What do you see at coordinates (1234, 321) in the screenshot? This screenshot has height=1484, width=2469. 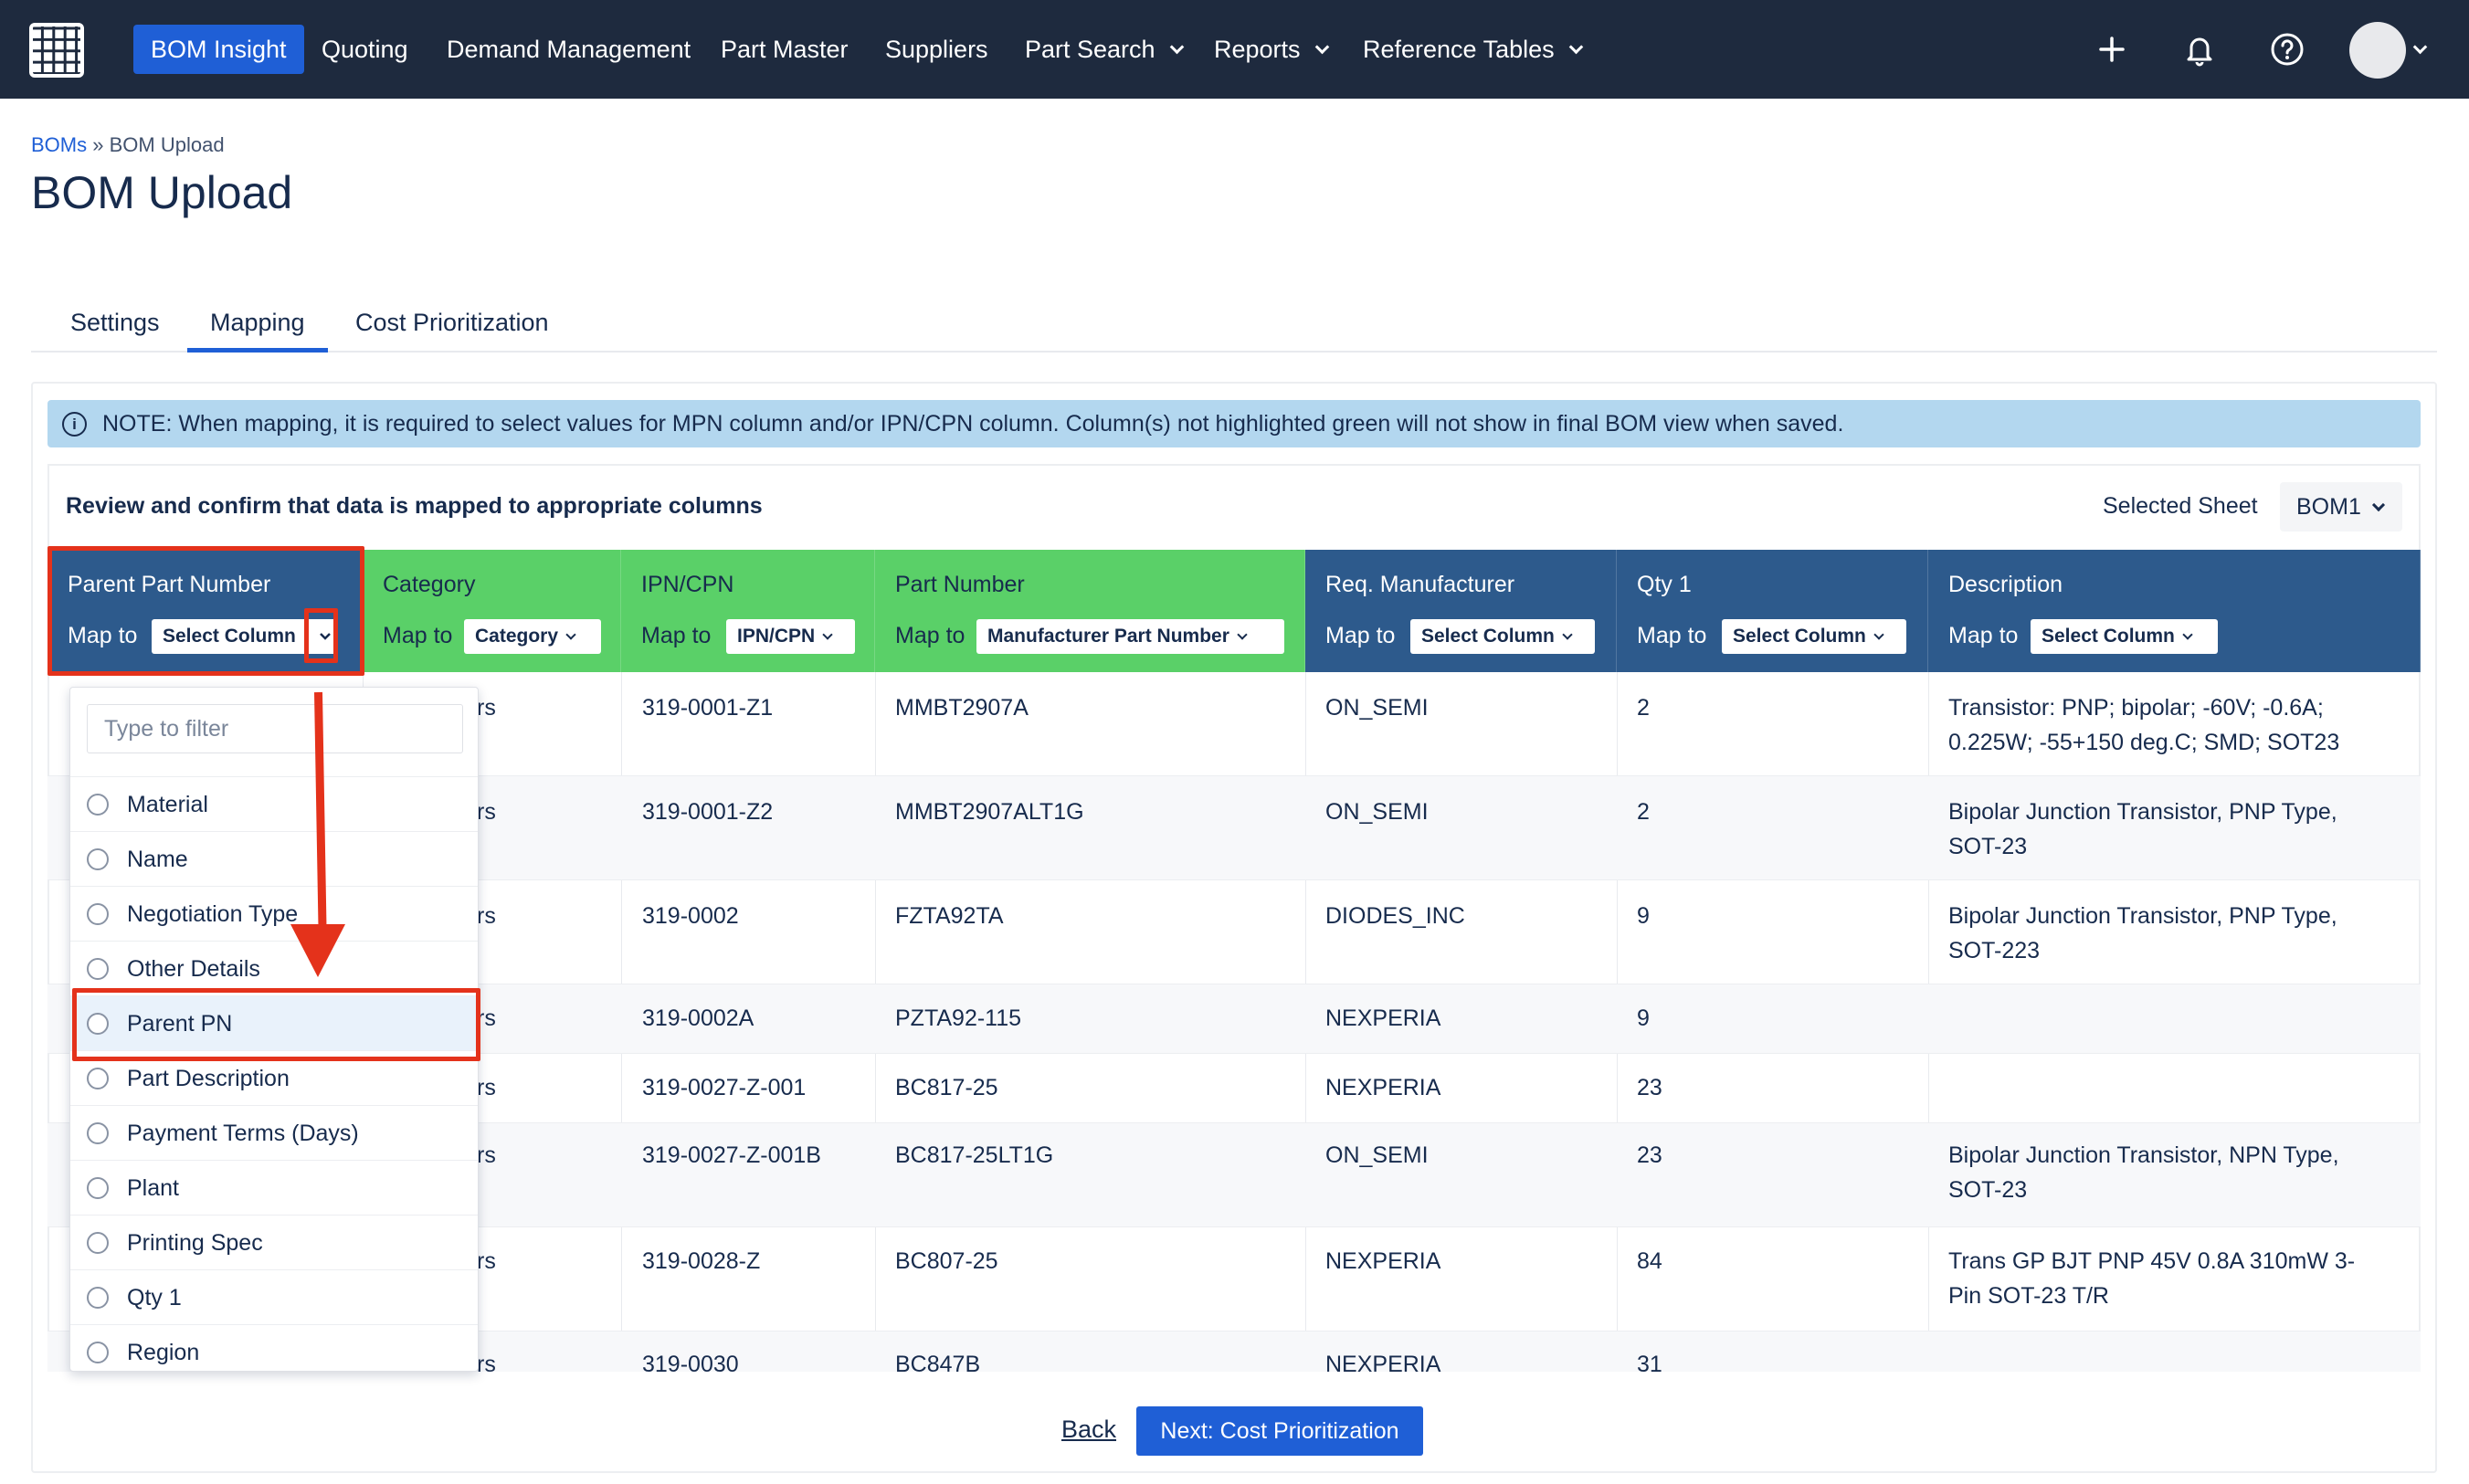 I see `tab-bar: Settings Mapping Cost Prioritization` at bounding box center [1234, 321].